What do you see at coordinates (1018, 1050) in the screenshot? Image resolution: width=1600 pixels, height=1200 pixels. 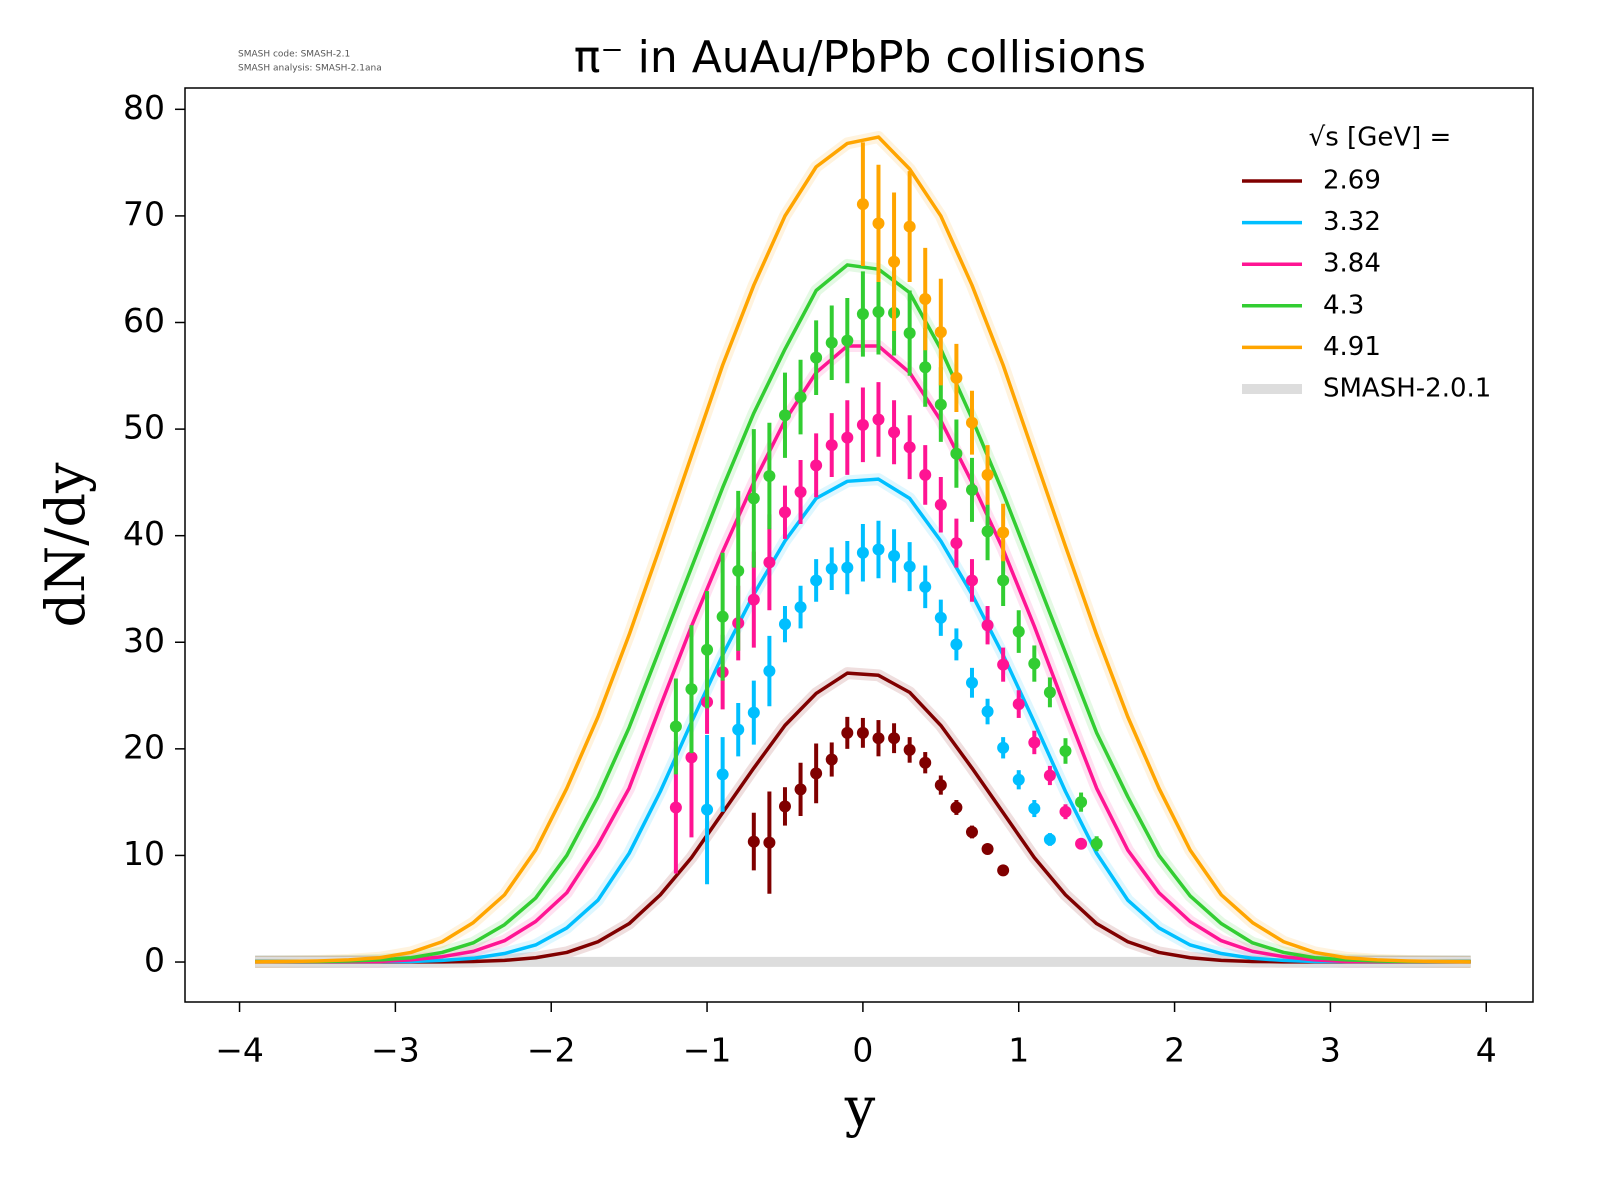 I see `x-tick-label: 1` at bounding box center [1018, 1050].